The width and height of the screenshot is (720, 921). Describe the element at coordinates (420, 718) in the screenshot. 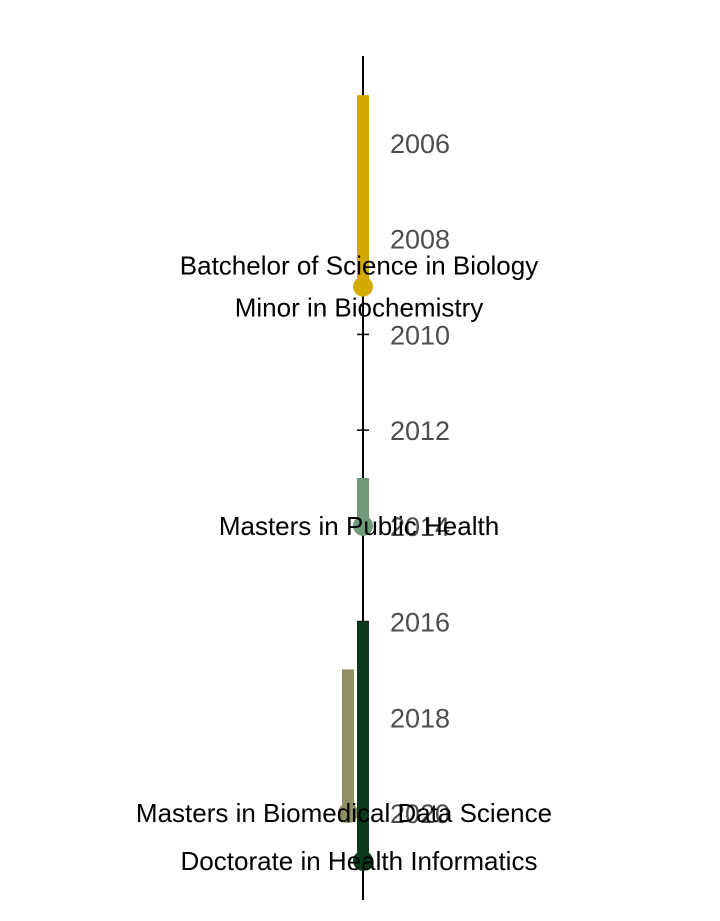

I see `tick-label-2018: 2018` at that location.